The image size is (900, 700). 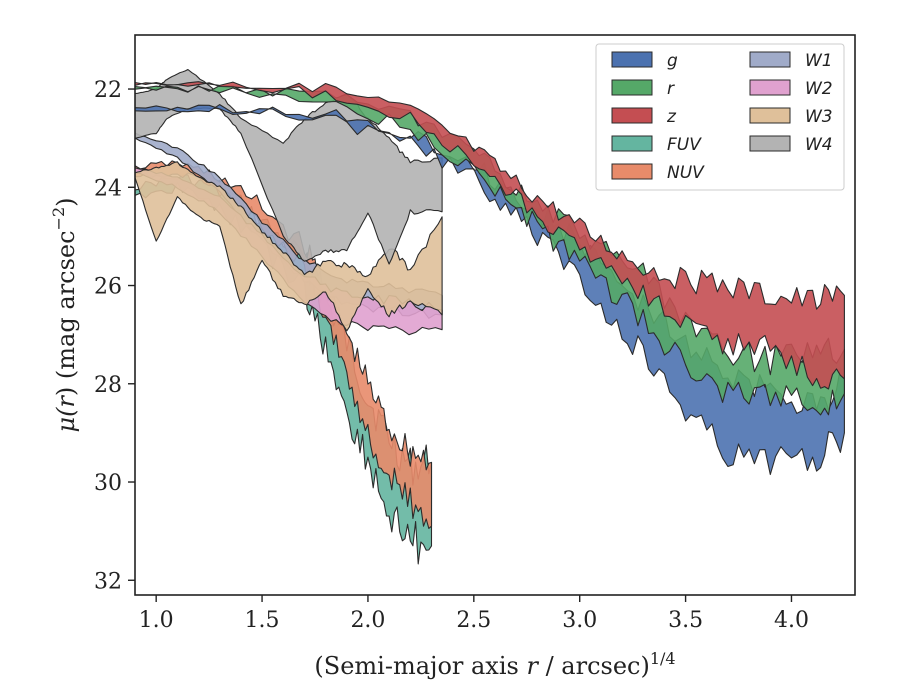 I want to click on legend-swatch-w3, so click(x=770, y=115).